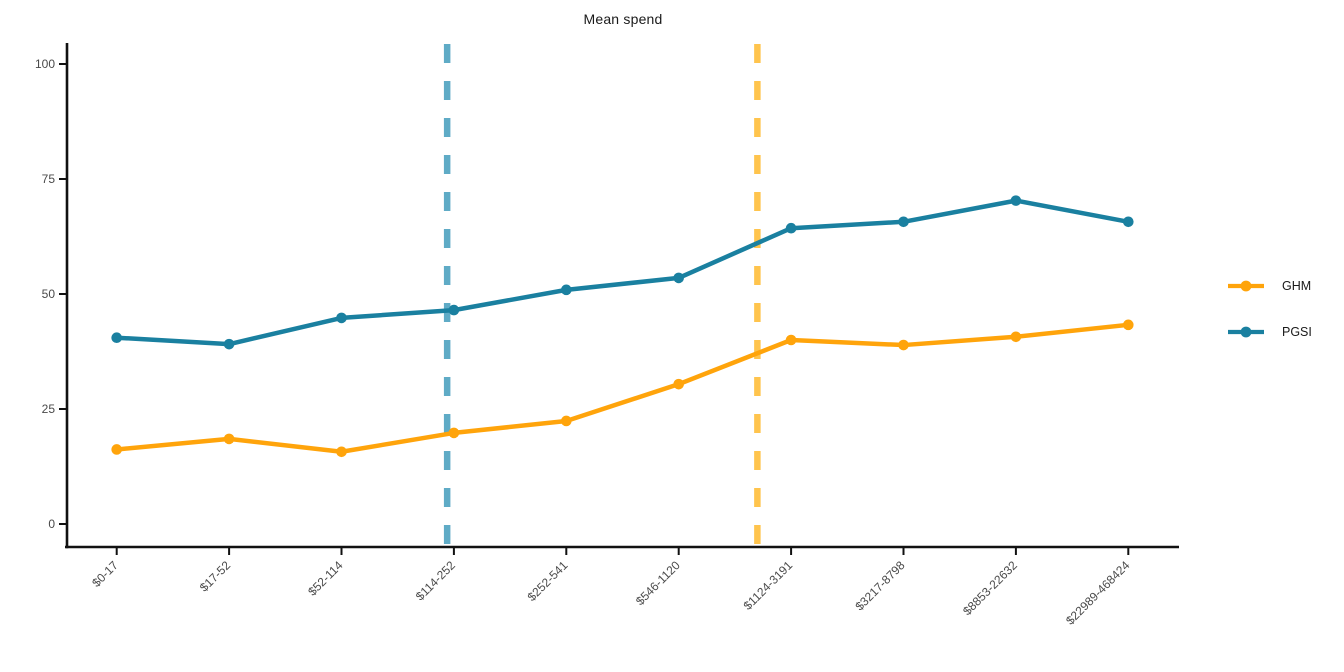  What do you see at coordinates (325, 578) in the screenshot?
I see `x-tick-label: $52-114` at bounding box center [325, 578].